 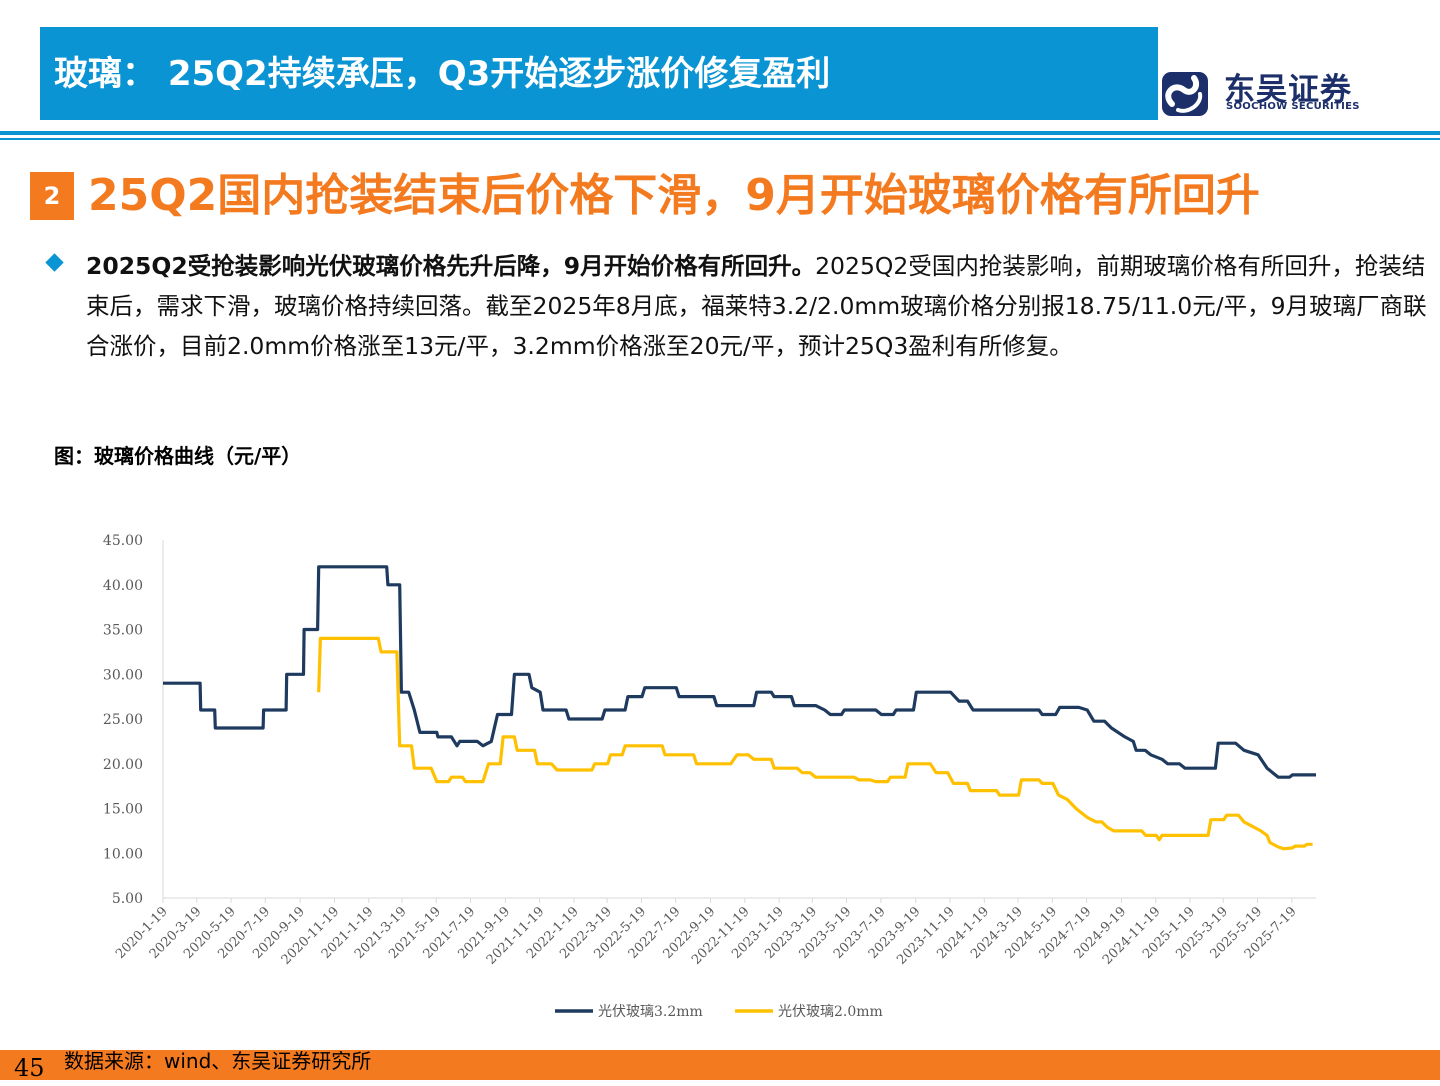 I want to click on bullet-diamond-icon, so click(x=54, y=262).